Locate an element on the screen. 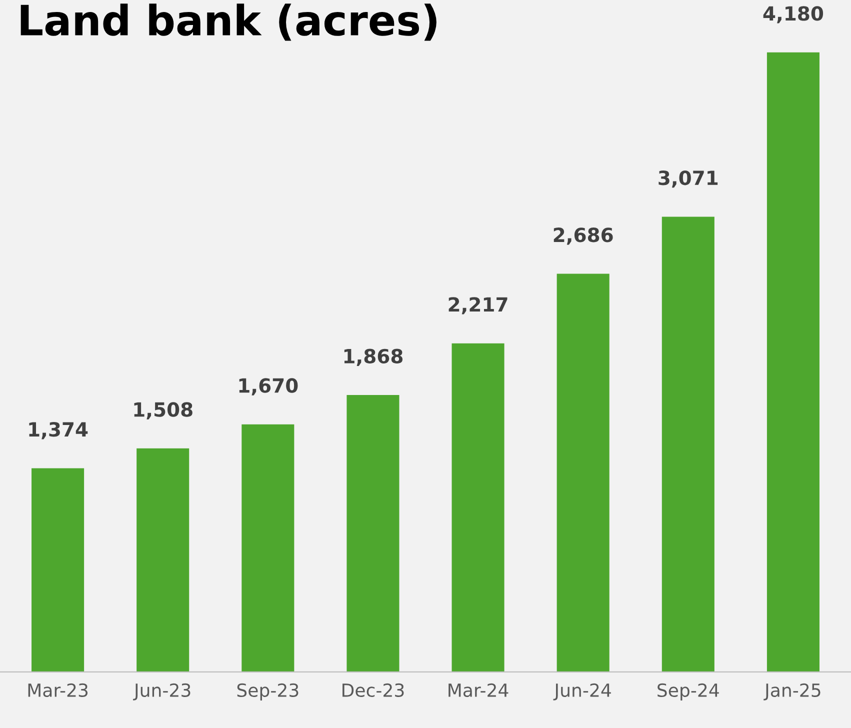 This screenshot has height=728, width=851. x-tick-label: Mar-24 is located at coordinates (478, 690).